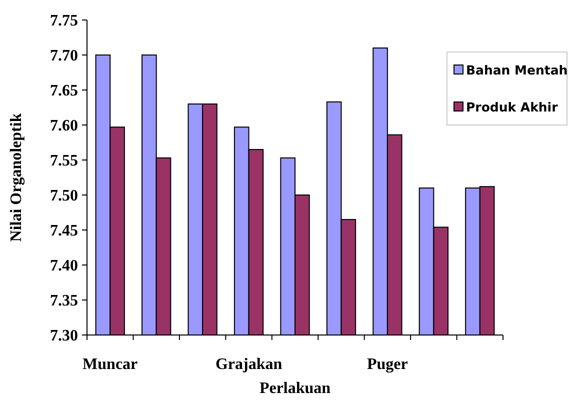 Image resolution: width=568 pixels, height=400 pixels. I want to click on y-tick-label: 7.50, so click(64, 196).